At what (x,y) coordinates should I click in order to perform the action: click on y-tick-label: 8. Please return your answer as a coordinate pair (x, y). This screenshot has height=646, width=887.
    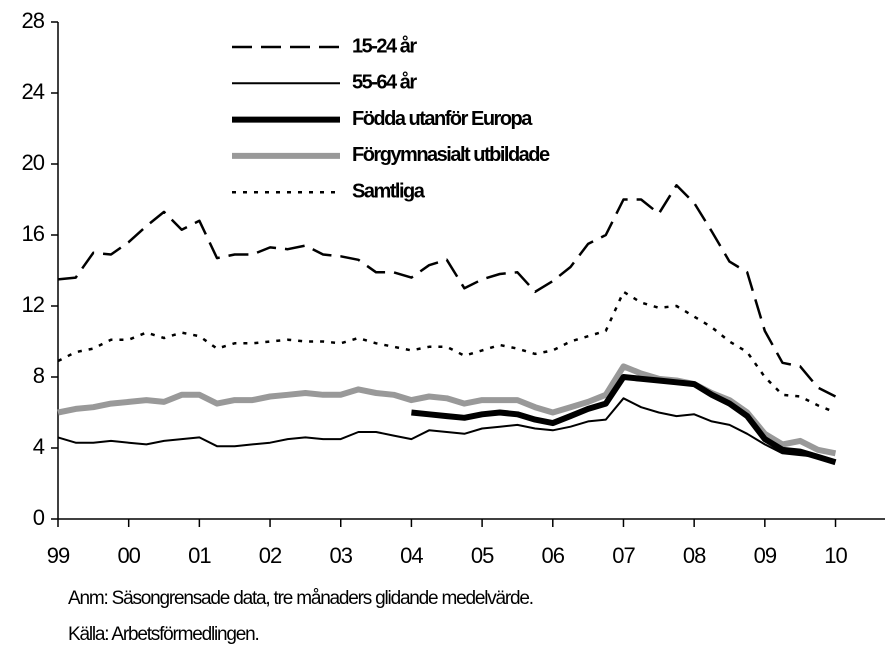
    Looking at the image, I should click on (39, 375).